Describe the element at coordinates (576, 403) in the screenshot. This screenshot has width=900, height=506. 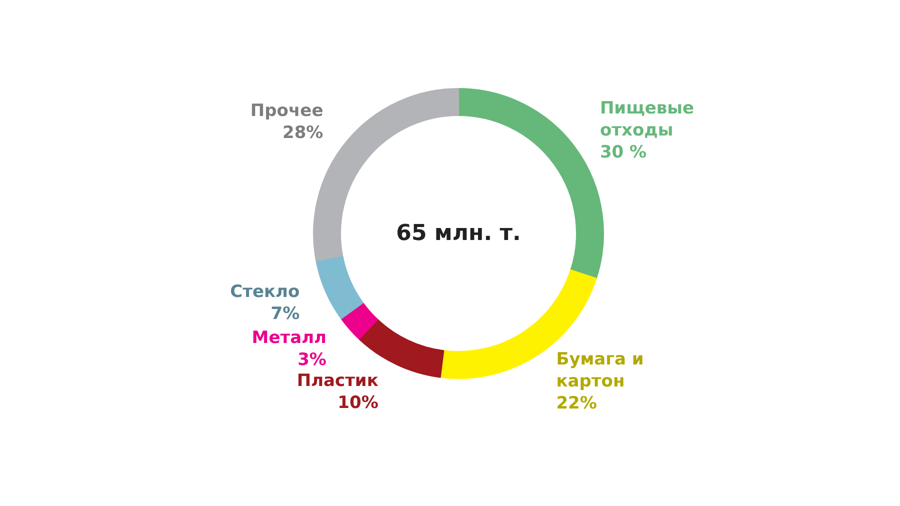
I see `data-label: 22%` at that location.